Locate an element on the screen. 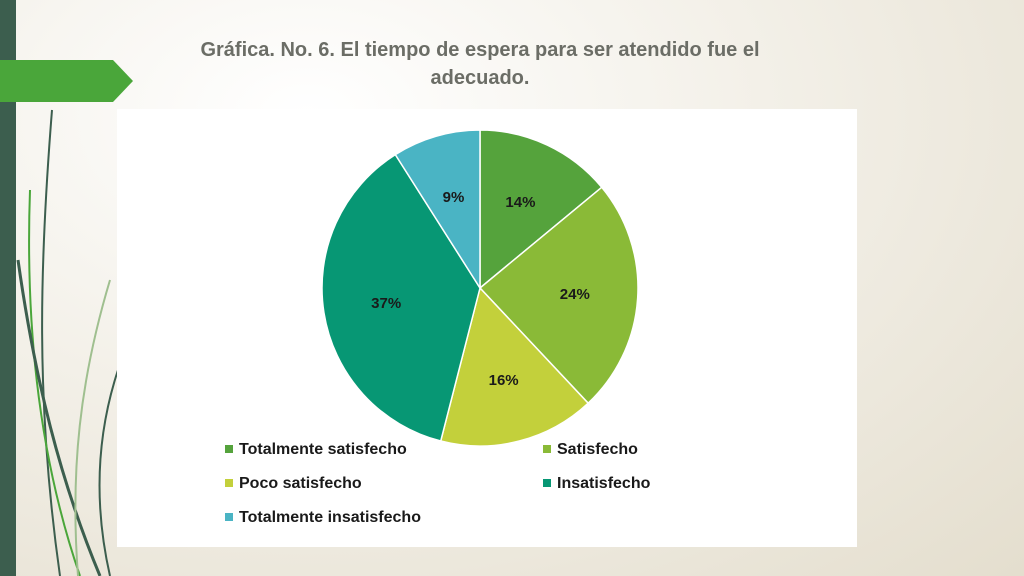  legend-item-3: Insatisfecho is located at coordinates (596, 484).